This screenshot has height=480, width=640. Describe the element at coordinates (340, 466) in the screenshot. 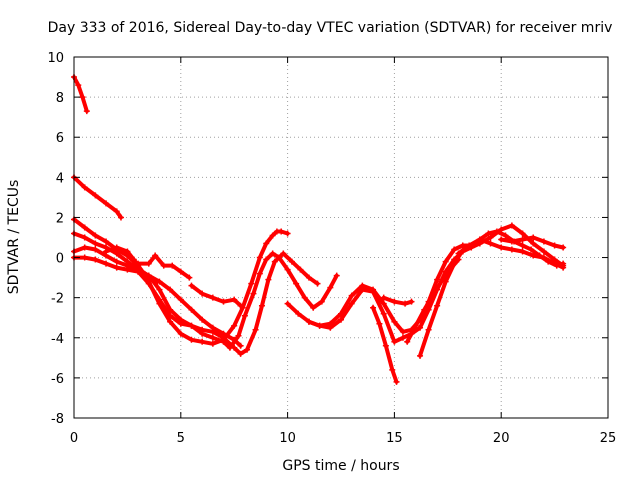

I see `x-axis-title: GPS time / hours` at that location.